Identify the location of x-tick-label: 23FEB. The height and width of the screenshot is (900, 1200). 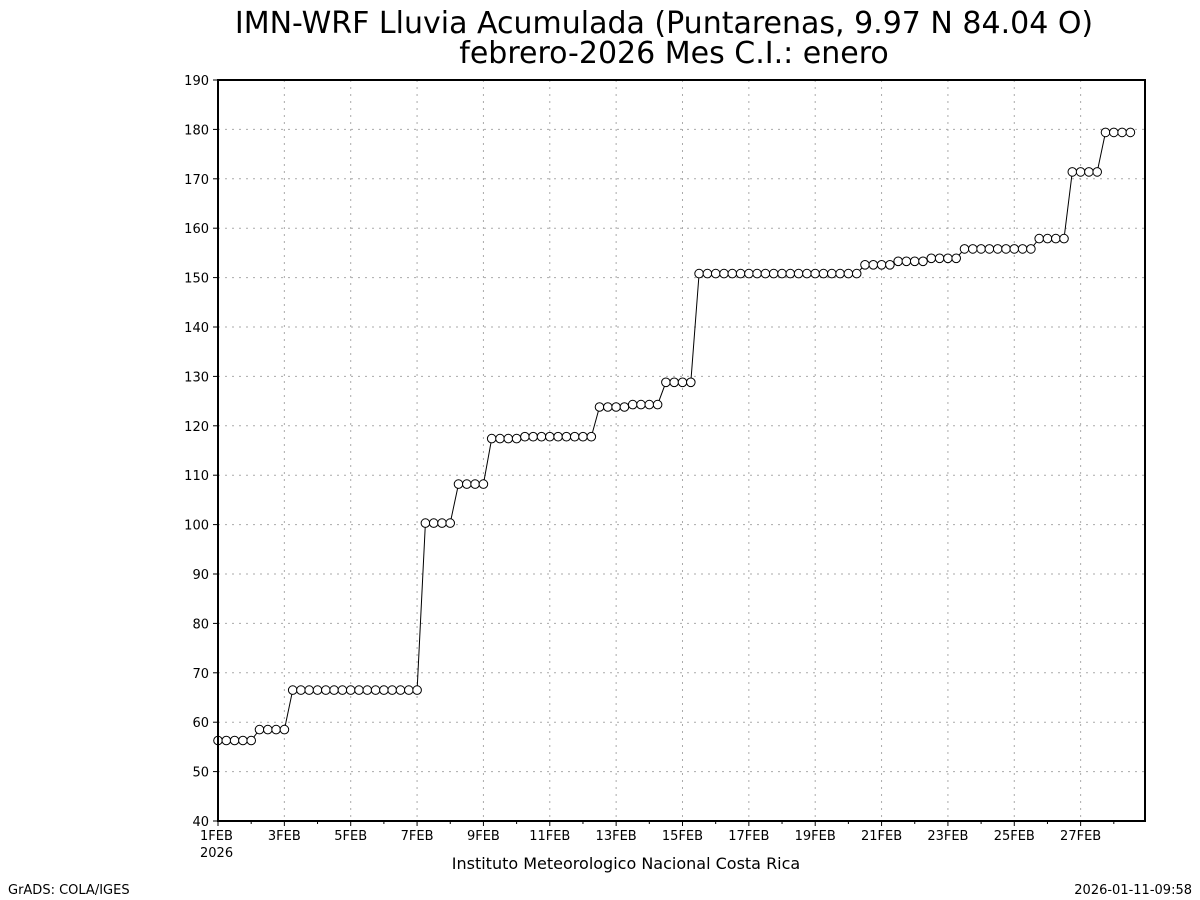
(947, 836).